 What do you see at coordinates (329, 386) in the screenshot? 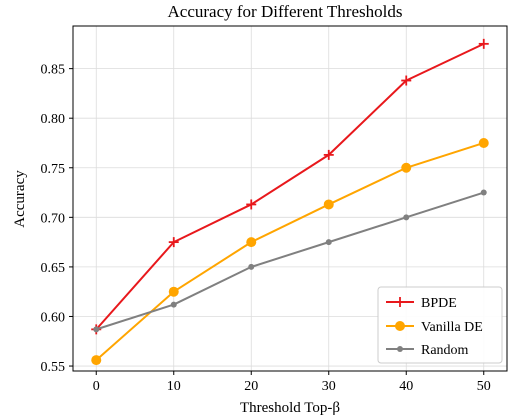
I see `x-tick-label: 30` at bounding box center [329, 386].